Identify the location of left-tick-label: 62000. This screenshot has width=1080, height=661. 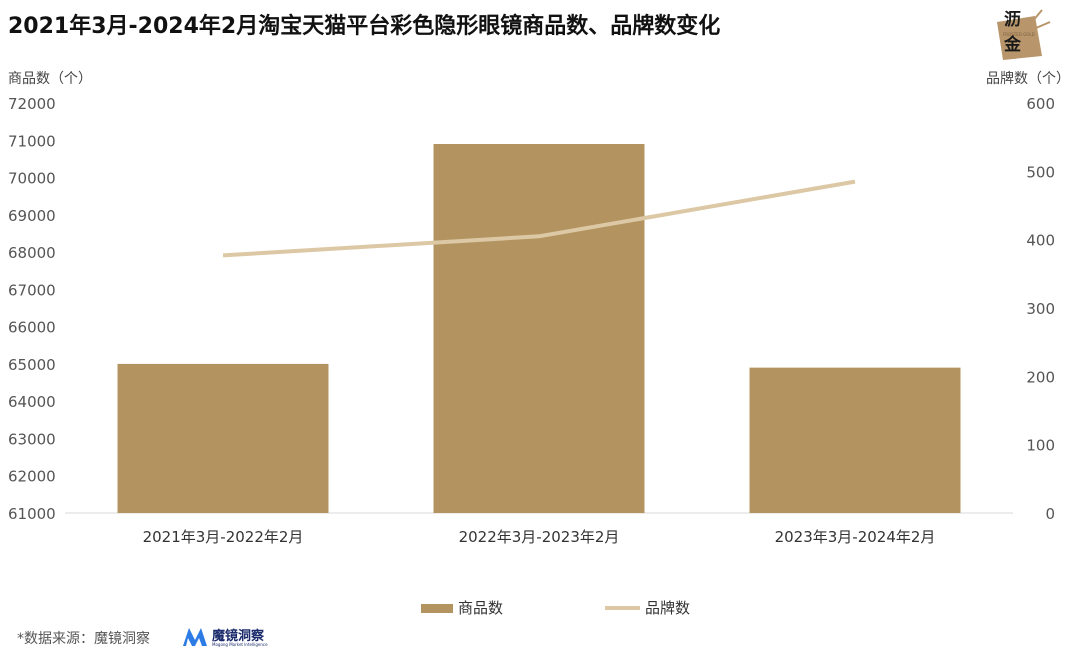
(32, 477).